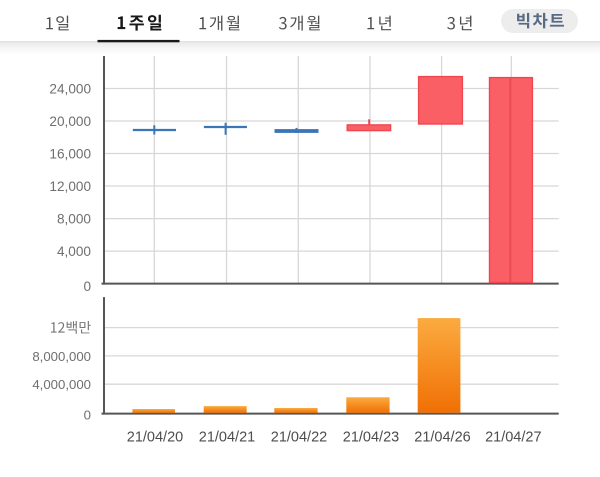 This screenshot has height=477, width=600. What do you see at coordinates (70, 121) in the screenshot?
I see `svg-text: 20,000` at bounding box center [70, 121].